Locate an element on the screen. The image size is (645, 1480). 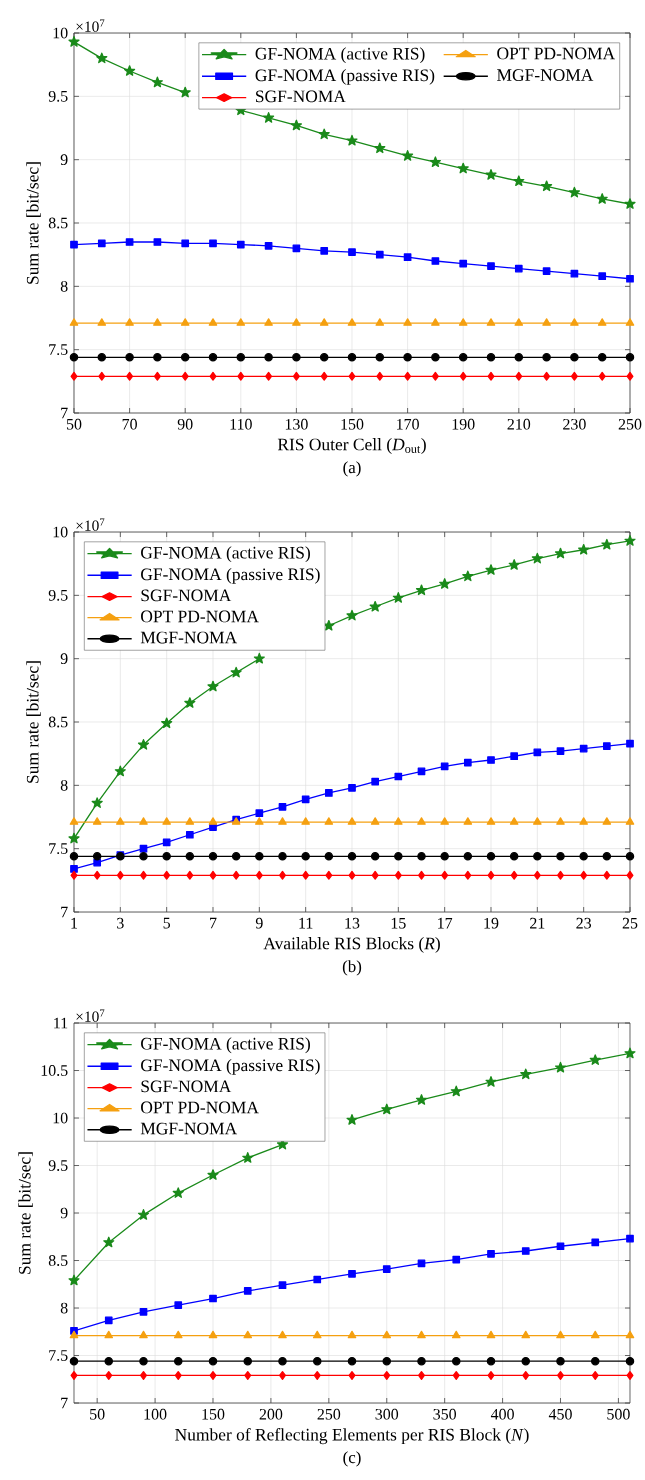
x-tick-label: 500 is located at coordinates (618, 1414).